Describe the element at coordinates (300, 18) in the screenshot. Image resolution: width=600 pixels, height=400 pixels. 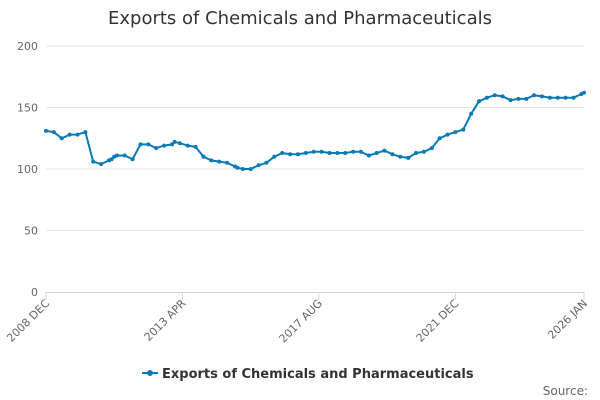
I see `chart-title: Exports of Chemicals and Pharmaceuticals` at that location.